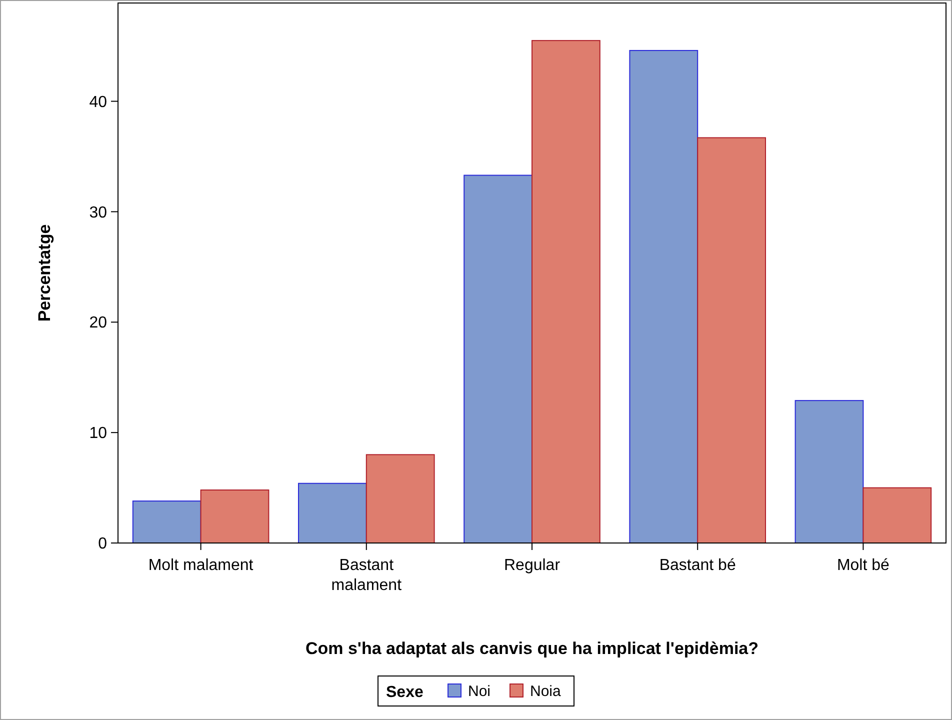 This screenshot has width=952, height=720. What do you see at coordinates (863, 565) in the screenshot?
I see `x-tick-label: Molt bé` at bounding box center [863, 565].